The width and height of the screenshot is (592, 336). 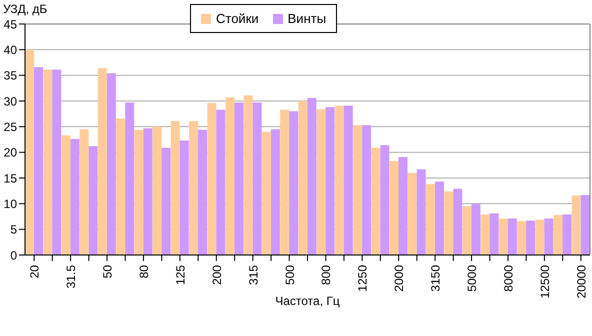 I want to click on y-tick-label: 0, so click(x=14, y=255).